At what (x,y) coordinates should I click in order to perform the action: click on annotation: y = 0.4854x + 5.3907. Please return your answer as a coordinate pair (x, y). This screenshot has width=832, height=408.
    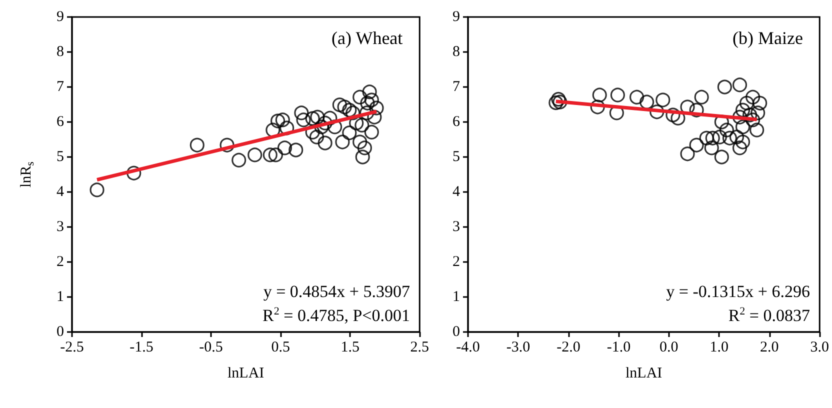
    Looking at the image, I should click on (336, 291).